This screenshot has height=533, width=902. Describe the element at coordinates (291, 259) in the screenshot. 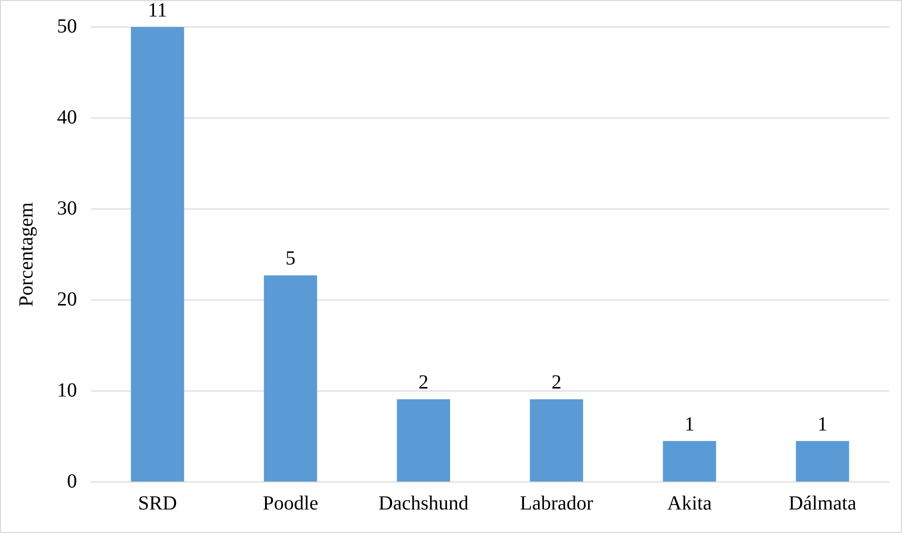

I see `annotation: 5` at that location.